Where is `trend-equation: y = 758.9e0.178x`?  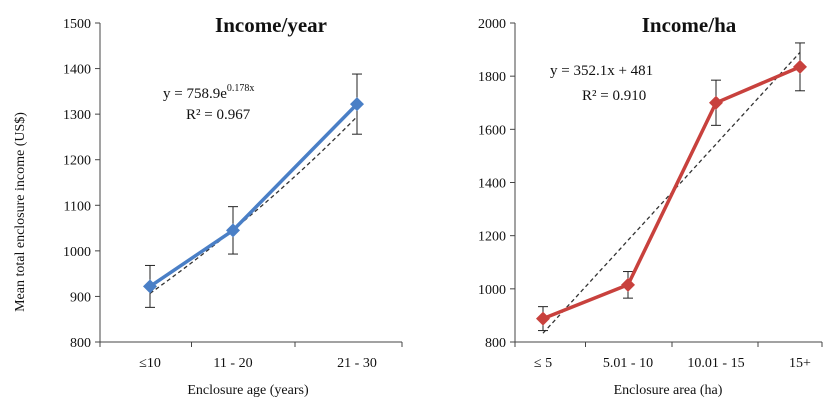
trend-equation: y = 758.9e0.178x is located at coordinates (208, 92).